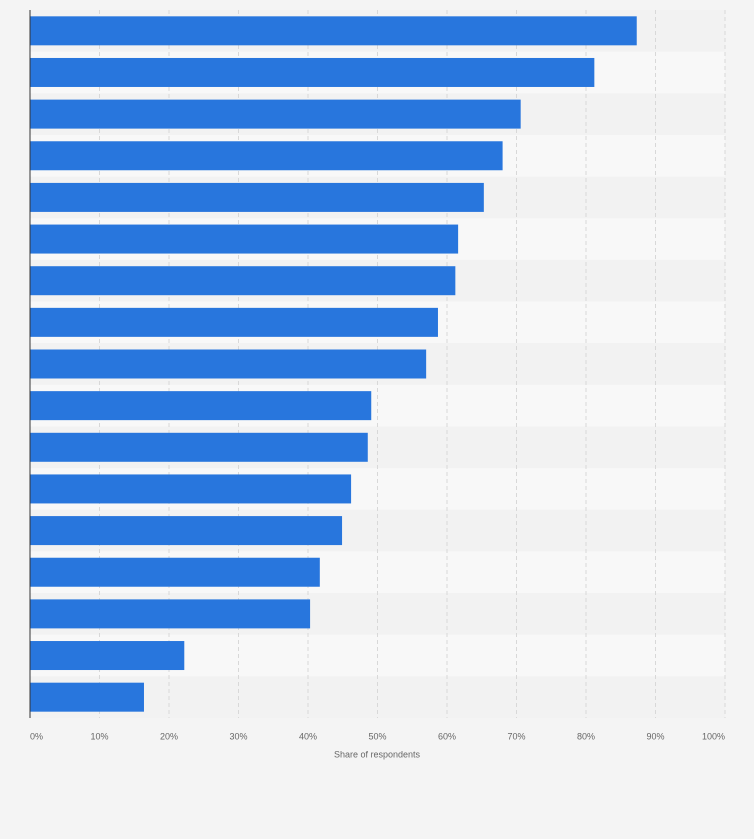 This screenshot has width=754, height=839. What do you see at coordinates (447, 736) in the screenshot?
I see `x-tick-label: 60%` at bounding box center [447, 736].